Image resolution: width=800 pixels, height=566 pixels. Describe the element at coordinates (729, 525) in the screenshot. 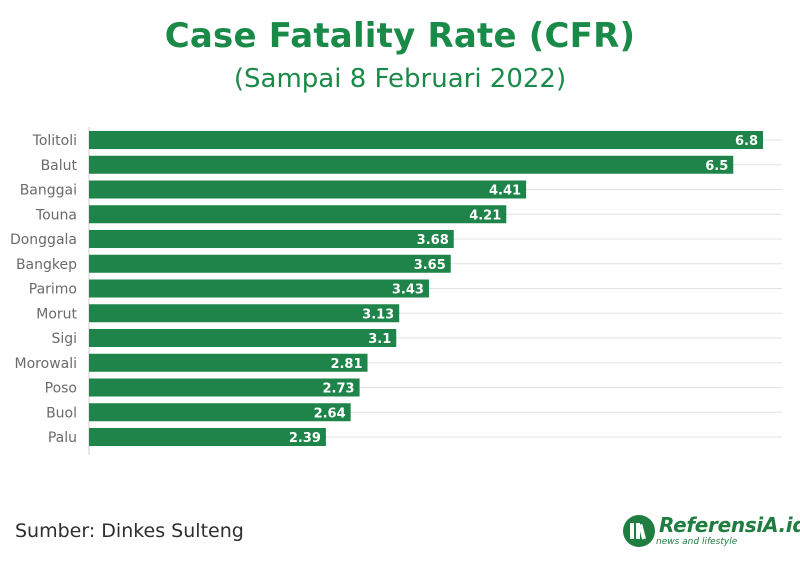

I see `brand-name: ReferensiA.id` at that location.